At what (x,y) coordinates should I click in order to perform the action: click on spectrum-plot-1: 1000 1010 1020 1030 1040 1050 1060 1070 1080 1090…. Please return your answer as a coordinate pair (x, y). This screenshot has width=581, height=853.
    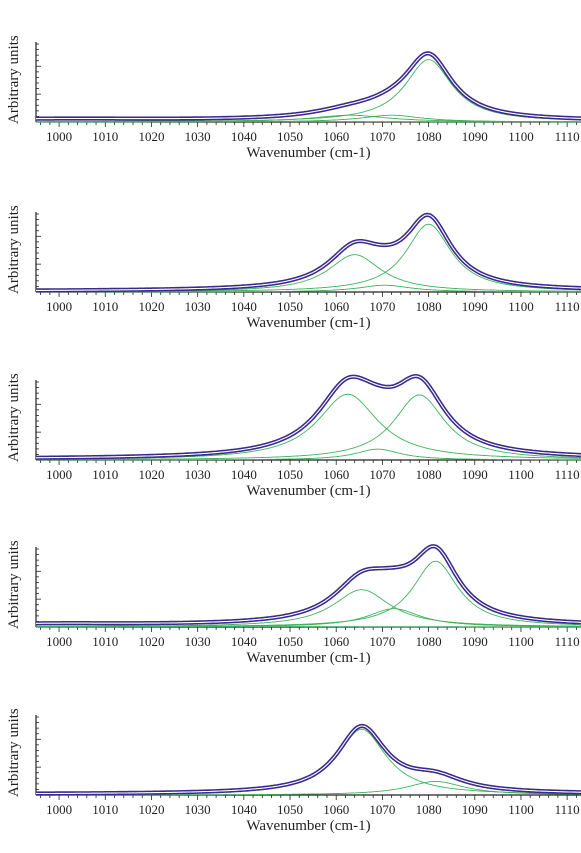
    Looking at the image, I should click on (308, 93).